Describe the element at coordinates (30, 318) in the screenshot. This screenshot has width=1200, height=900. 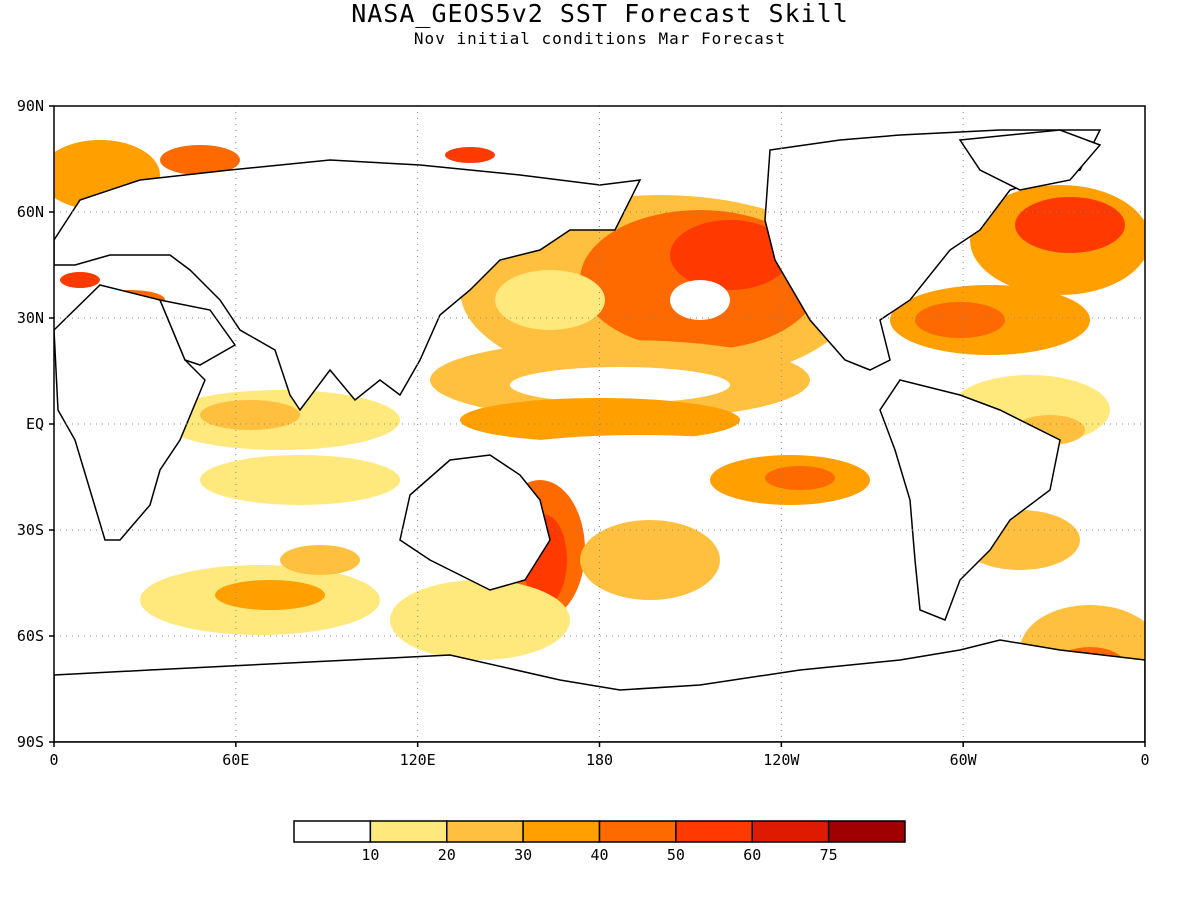
I see `lat-tick-label: 30N` at that location.